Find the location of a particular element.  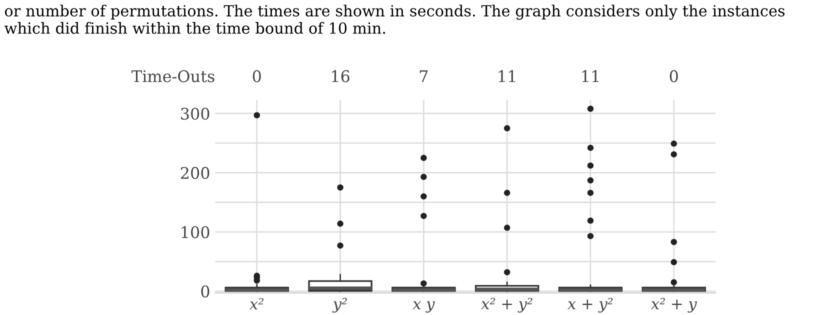

x-tick-label: x + y² is located at coordinates (590, 305).